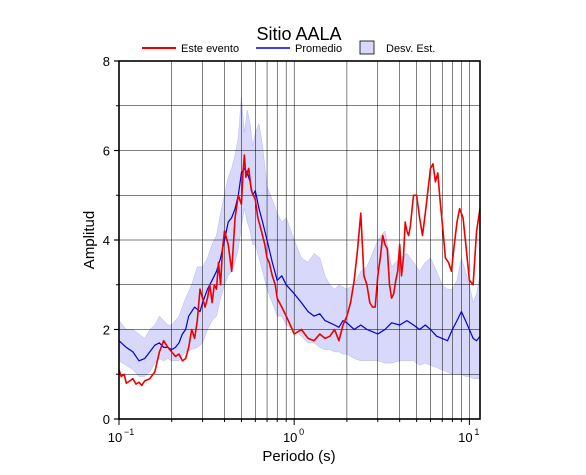 Image resolution: width=586 pixels, height=475 pixels. What do you see at coordinates (318, 49) in the screenshot?
I see `legend-mean-label: Promedio` at bounding box center [318, 49].